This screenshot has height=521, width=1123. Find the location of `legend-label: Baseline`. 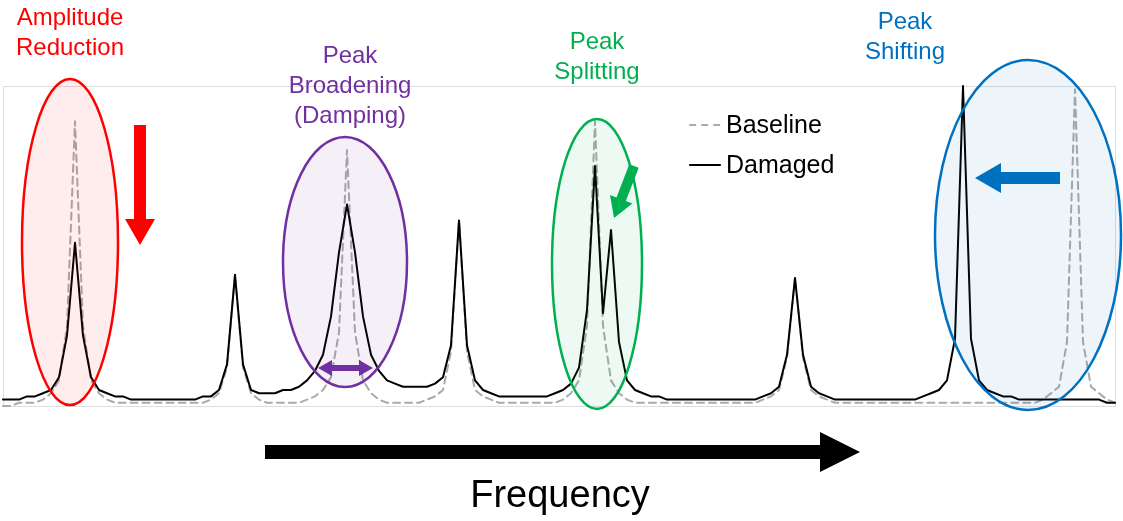

legend-label: Baseline is located at coordinates (774, 124).